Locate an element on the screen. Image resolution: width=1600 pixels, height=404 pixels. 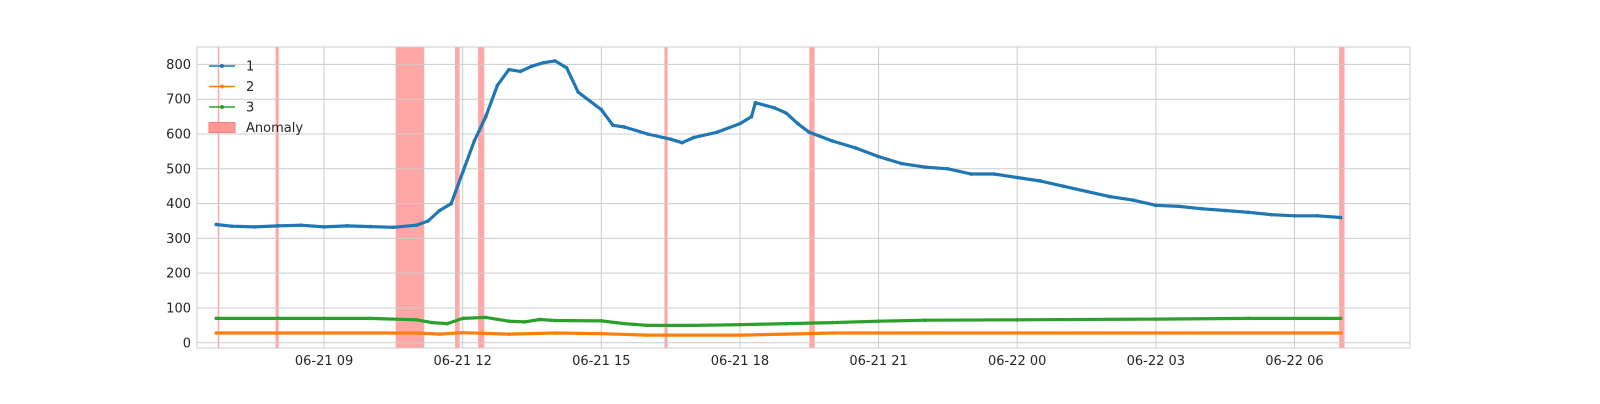
legend: 1 2 3 Anomaly is located at coordinates (255, 98).